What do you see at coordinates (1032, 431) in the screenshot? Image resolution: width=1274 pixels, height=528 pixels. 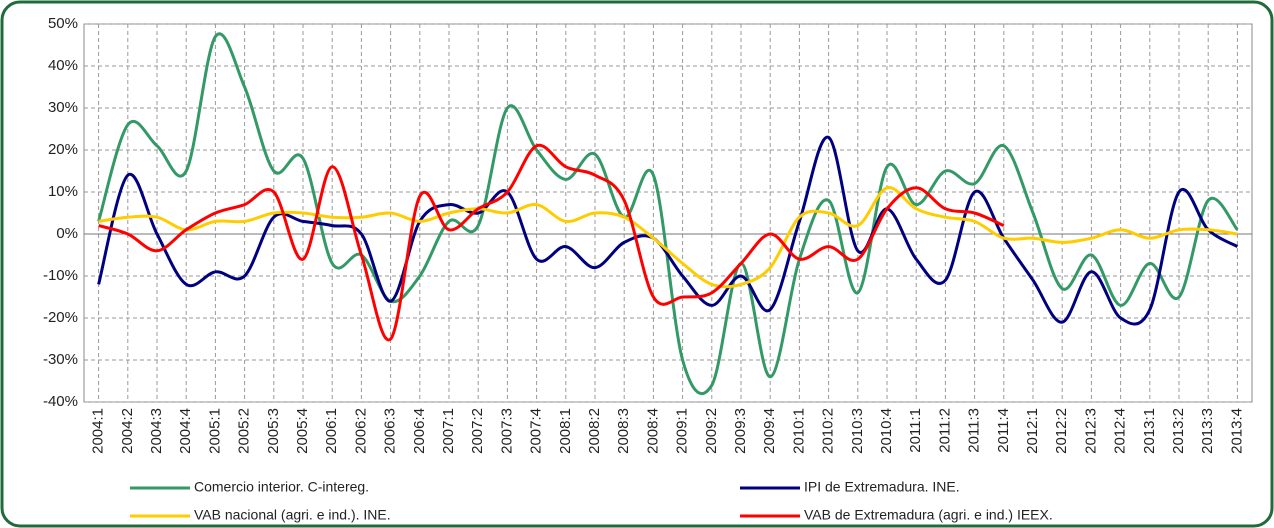 I see `x-tick-label: 2012:1` at bounding box center [1032, 431].